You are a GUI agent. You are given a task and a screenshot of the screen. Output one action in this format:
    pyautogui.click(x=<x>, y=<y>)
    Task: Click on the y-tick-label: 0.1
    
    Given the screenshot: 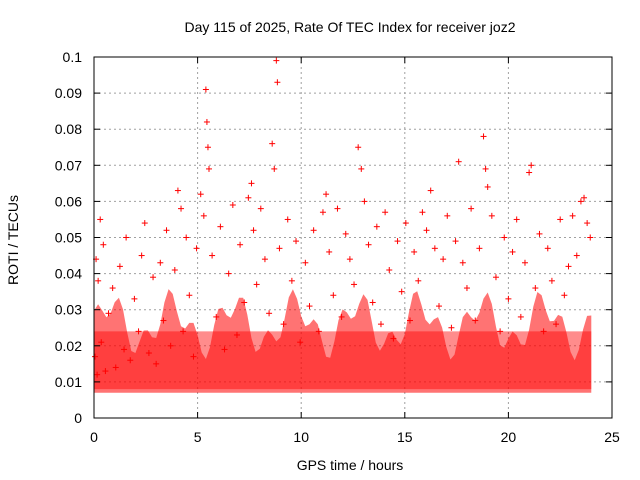 What is the action you would take?
    pyautogui.click(x=73, y=57)
    